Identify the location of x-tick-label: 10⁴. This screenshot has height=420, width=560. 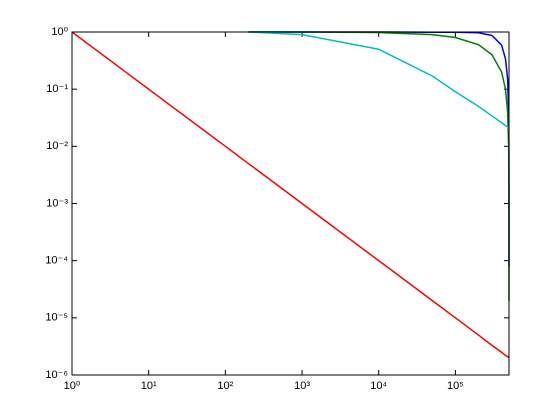
(378, 386).